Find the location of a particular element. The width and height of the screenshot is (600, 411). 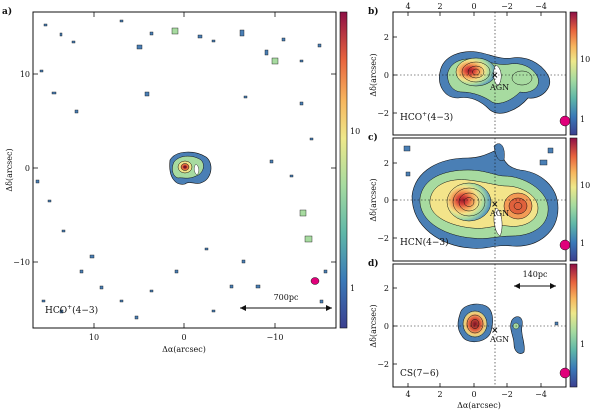

panel-d-xtick: −4 is located at coordinates (541, 394).